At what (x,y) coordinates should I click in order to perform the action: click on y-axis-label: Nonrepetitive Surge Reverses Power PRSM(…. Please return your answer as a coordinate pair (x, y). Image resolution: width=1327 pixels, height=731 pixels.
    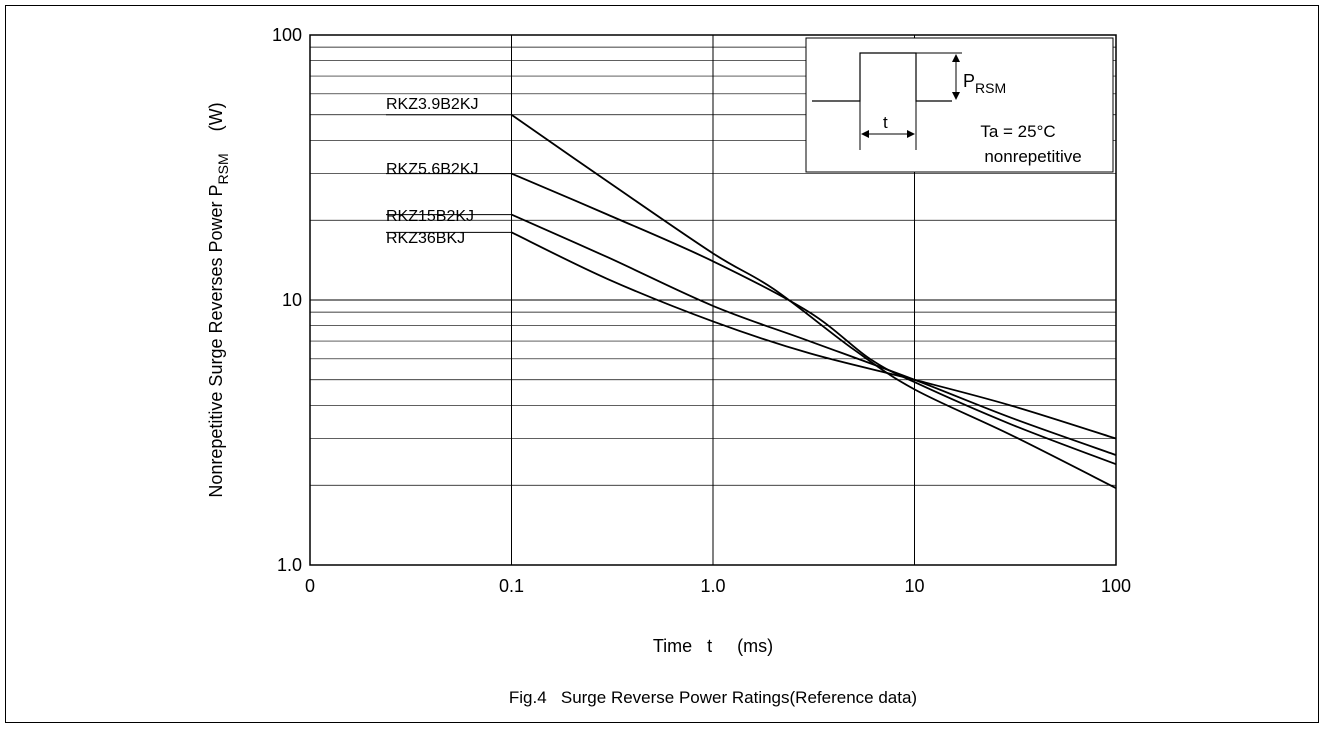
    Looking at the image, I should click on (218, 299).